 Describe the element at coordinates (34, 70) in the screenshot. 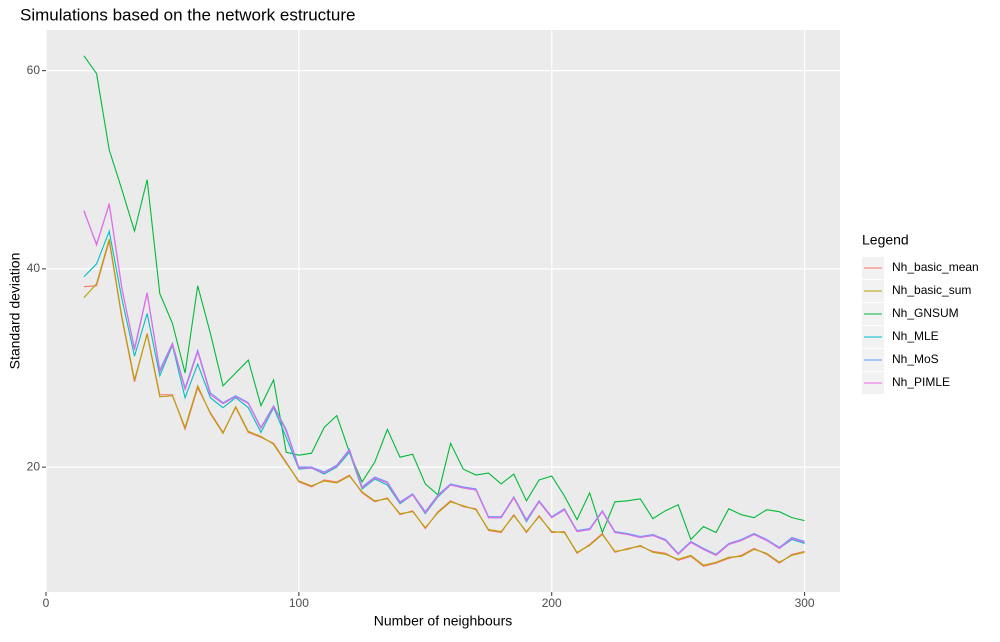

I see `y-tick-label: 60` at that location.